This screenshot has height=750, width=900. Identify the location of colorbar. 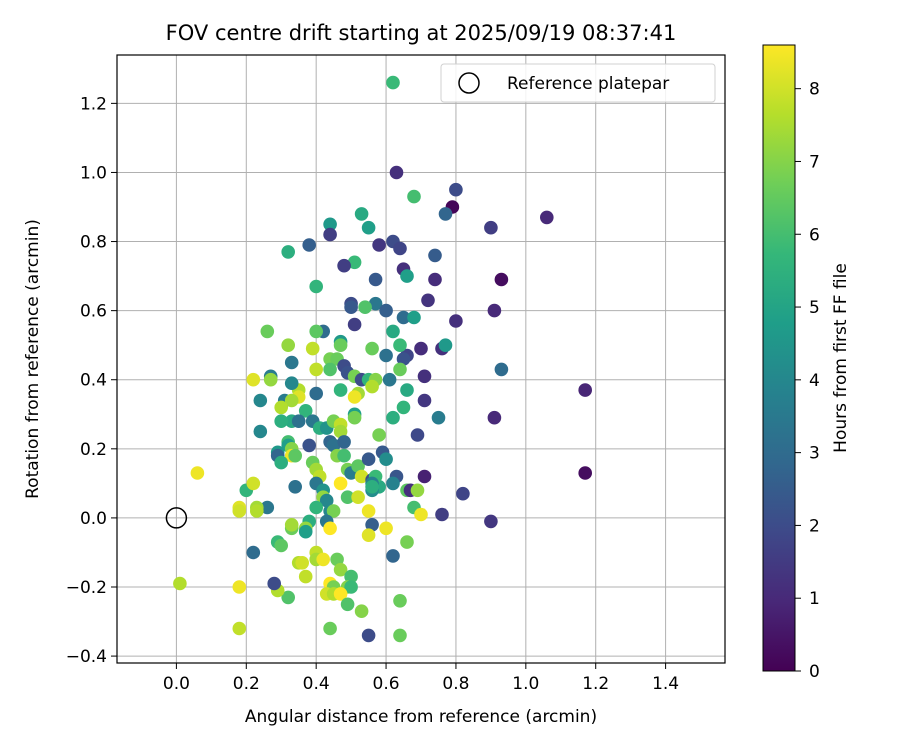
(779, 358).